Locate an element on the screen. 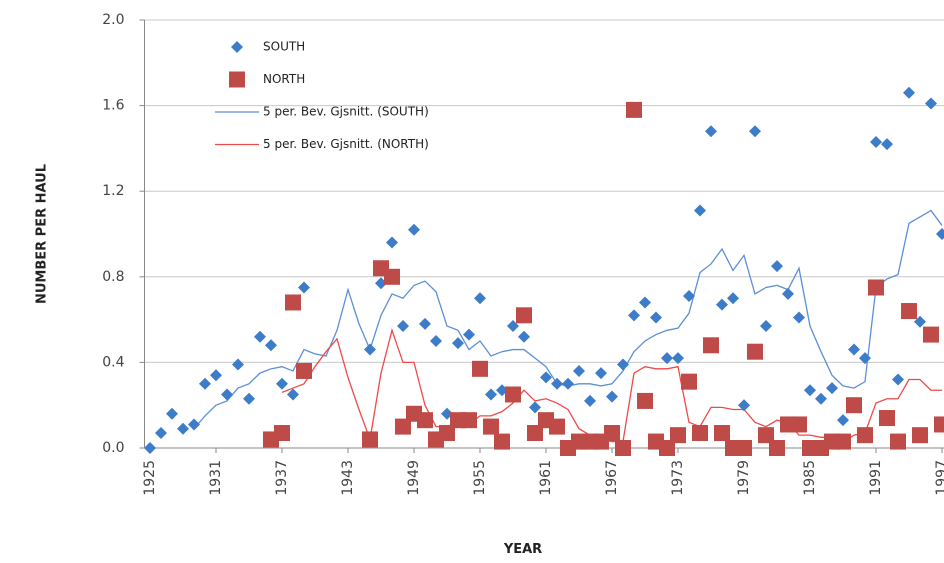  legend-label: SOUTH is located at coordinates (284, 47).